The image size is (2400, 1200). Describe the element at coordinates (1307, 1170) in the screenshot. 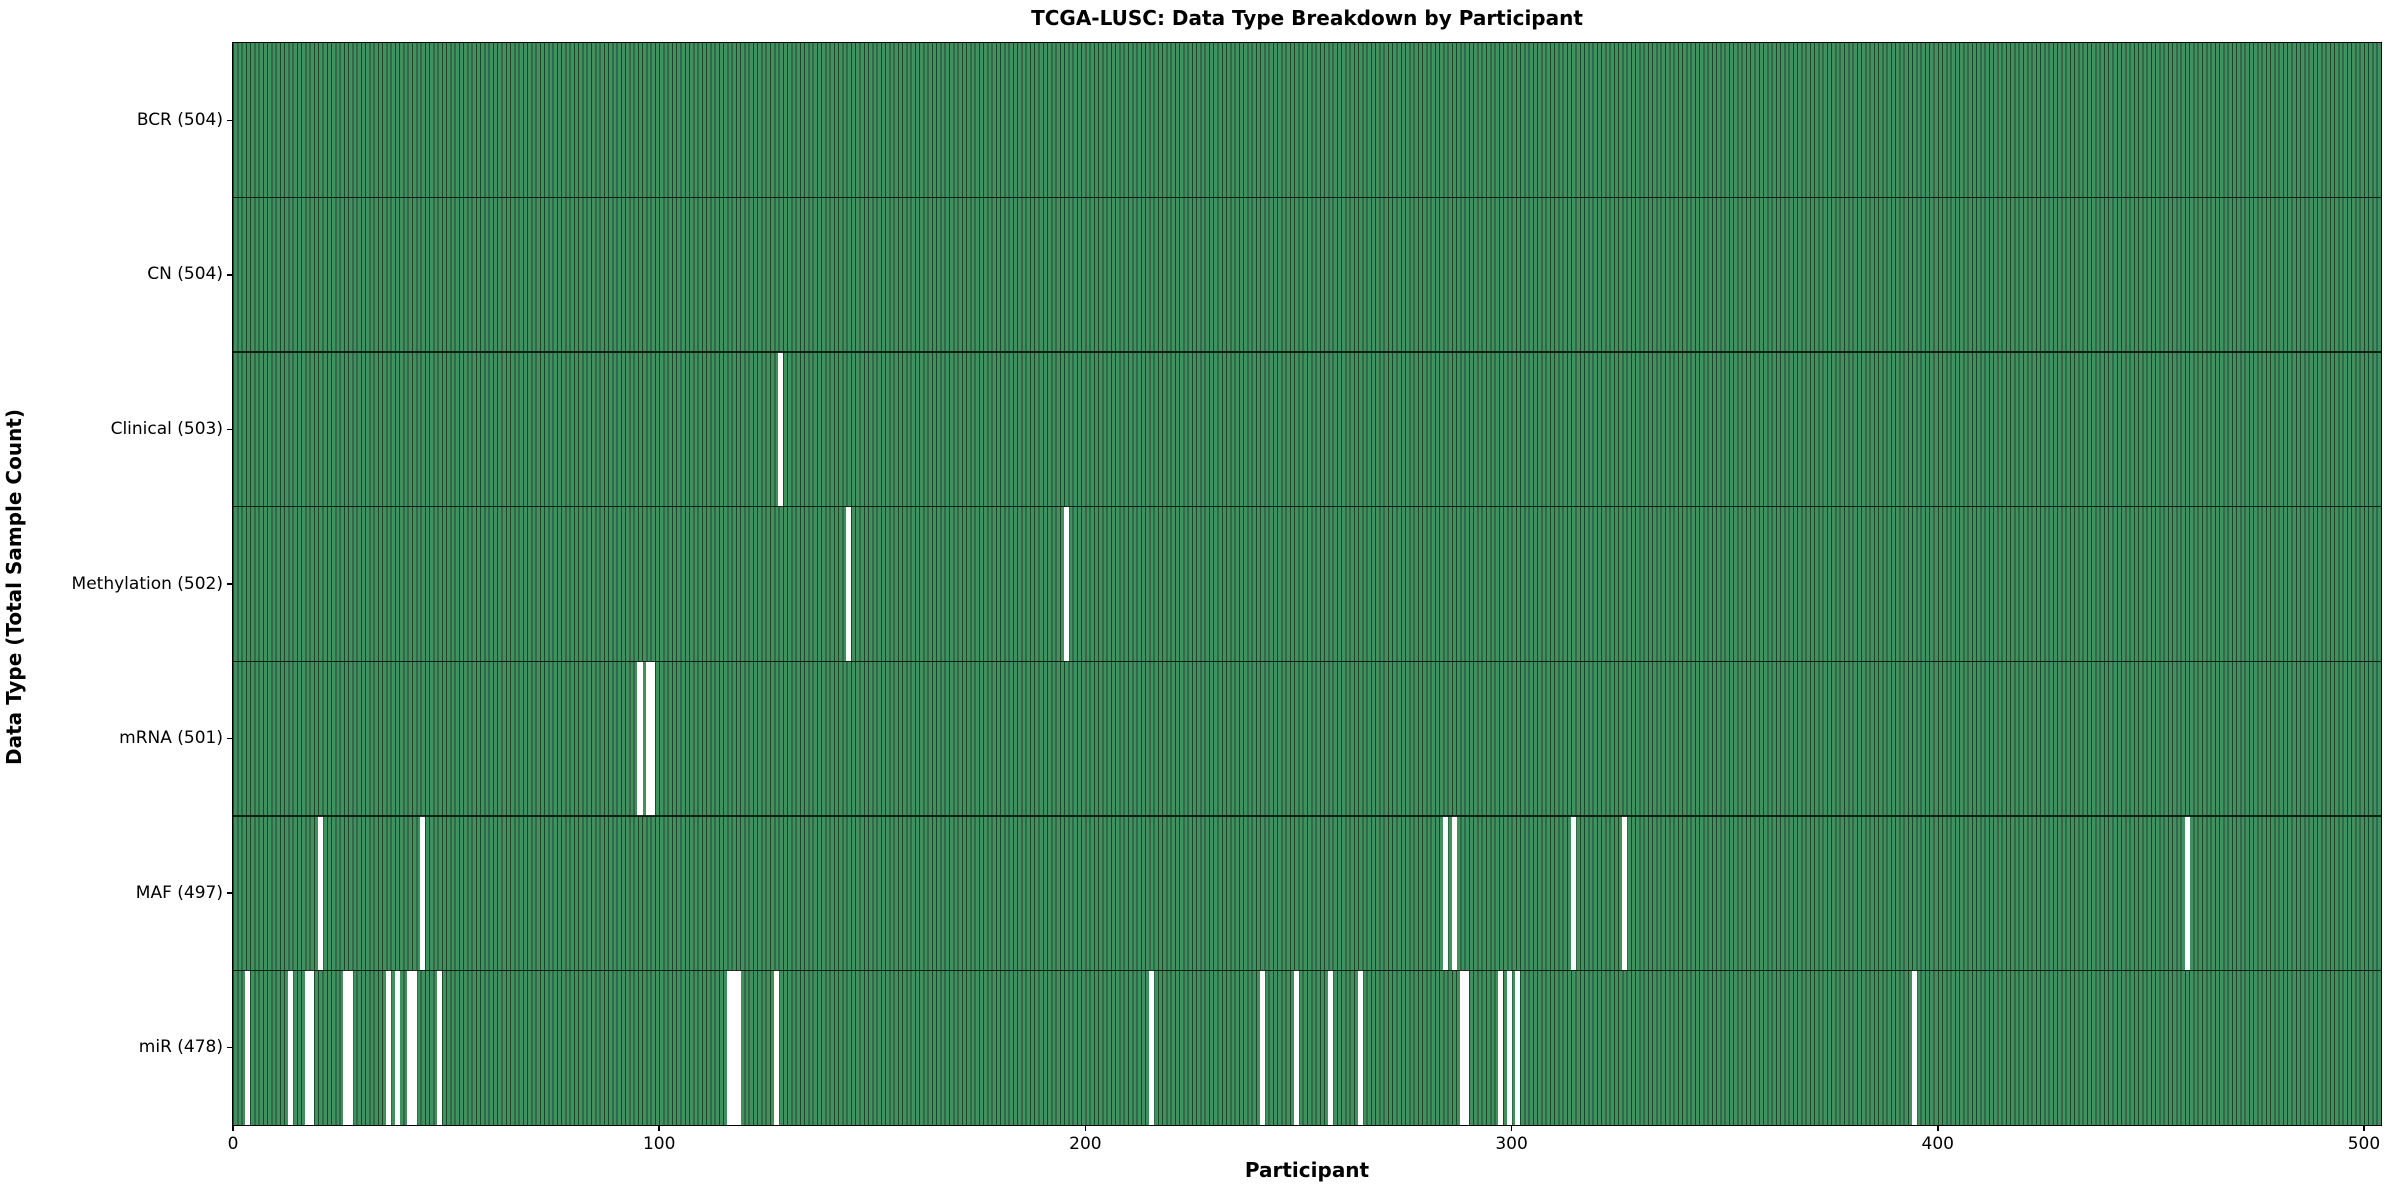

I see `x-axis-label: Participant` at that location.